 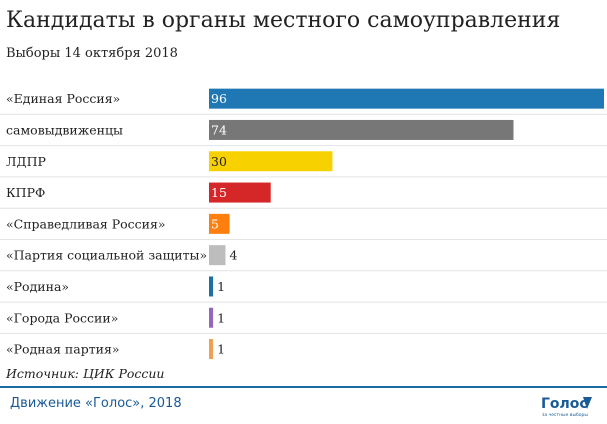 I want to click on category-label: «Города России», so click(x=62, y=317).